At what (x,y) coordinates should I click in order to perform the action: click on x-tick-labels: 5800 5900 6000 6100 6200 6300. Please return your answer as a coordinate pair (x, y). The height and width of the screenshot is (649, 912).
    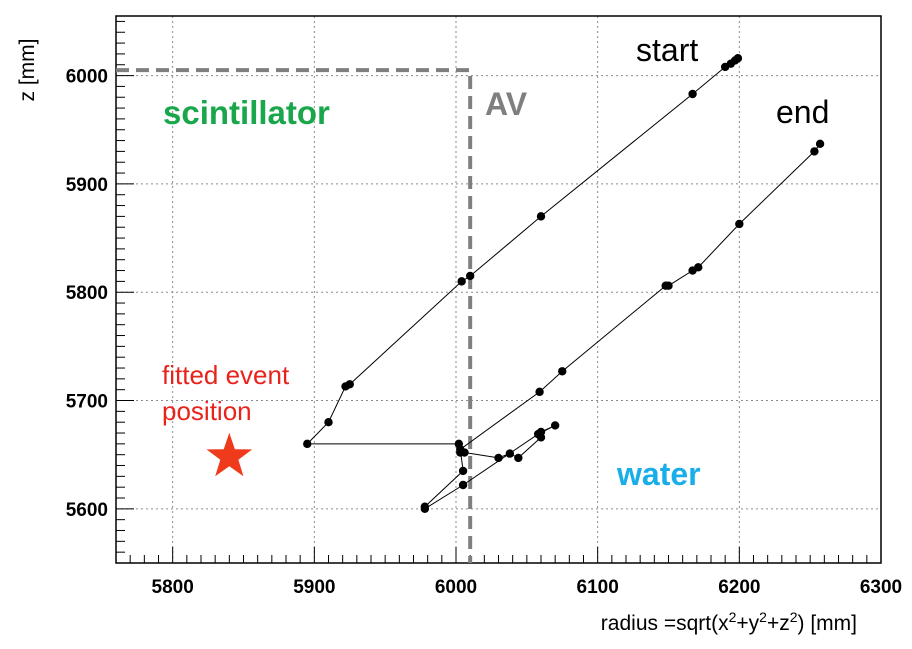
    Looking at the image, I should click on (527, 587).